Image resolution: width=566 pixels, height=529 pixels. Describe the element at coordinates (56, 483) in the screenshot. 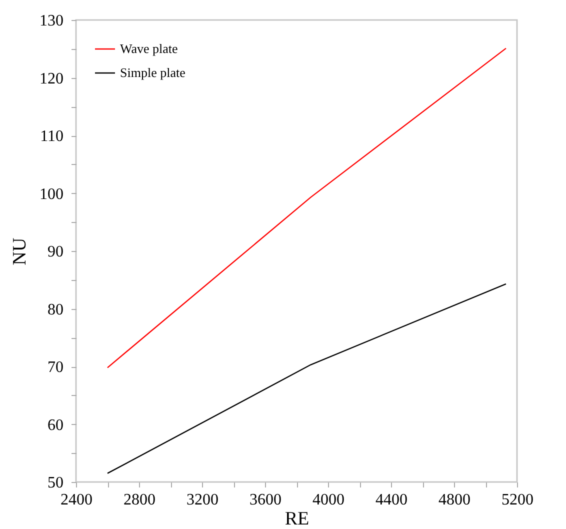

I see `y-tick-label: 50` at that location.